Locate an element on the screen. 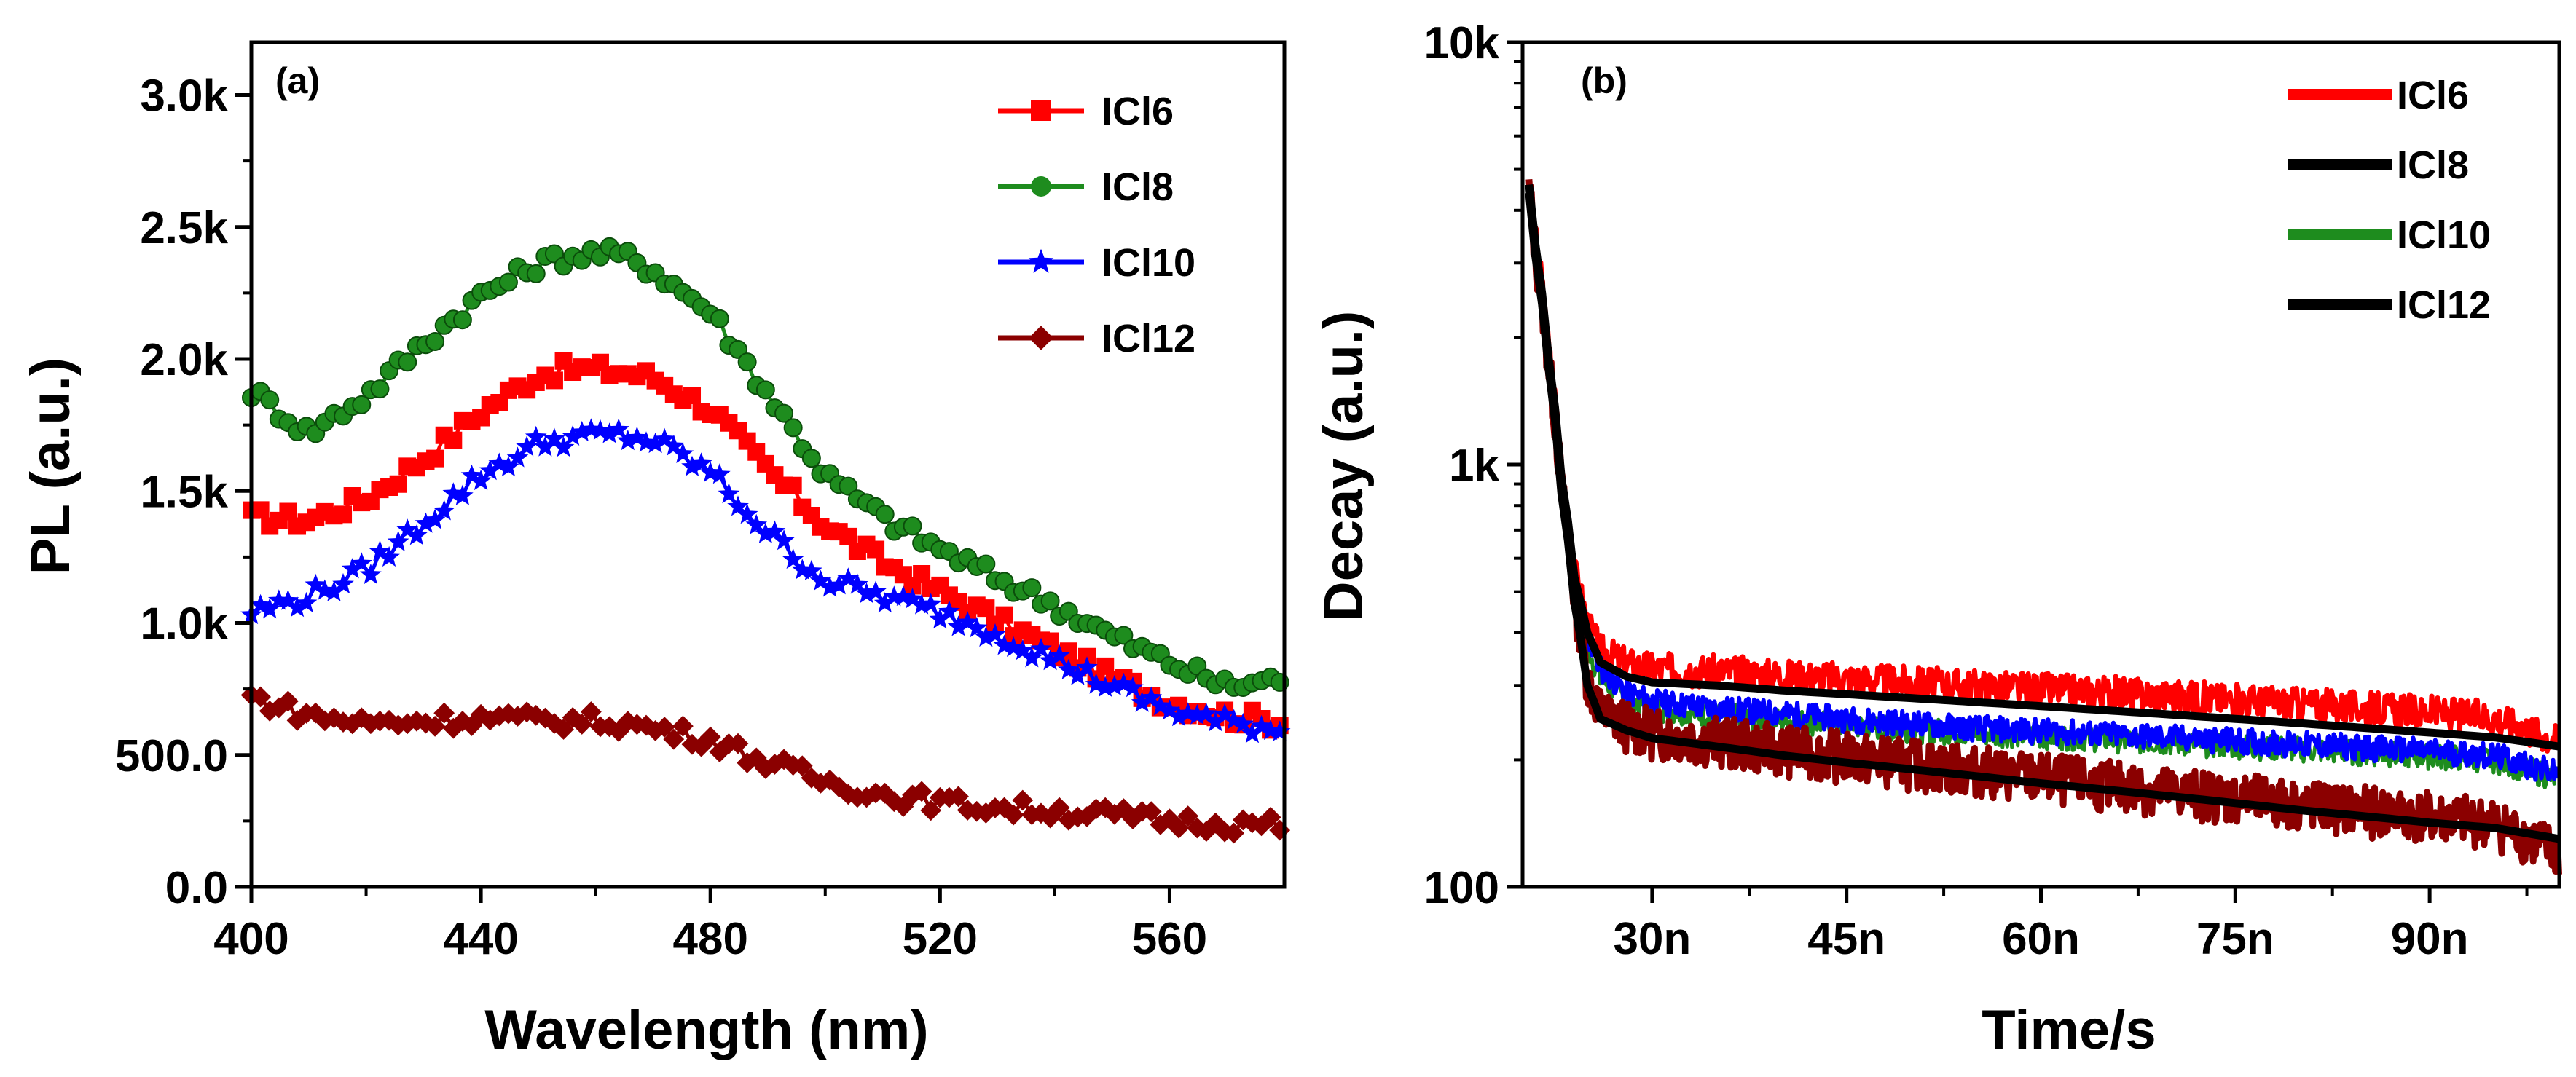 This screenshot has height=1077, width=2576. panel-b-x-tick-label: 75n is located at coordinates (2235, 939).